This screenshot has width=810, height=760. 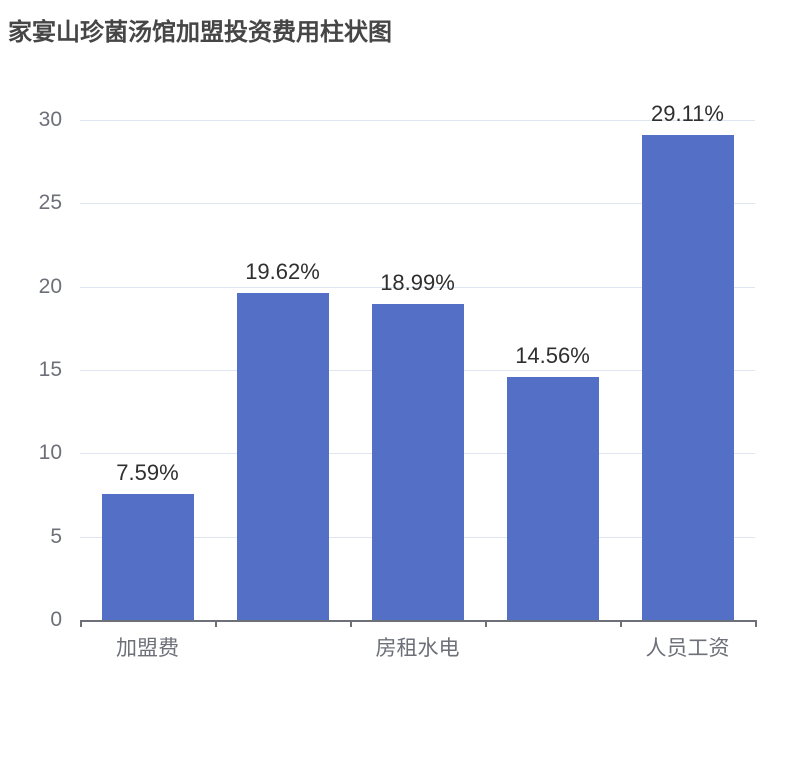 I want to click on x-axis-category-label: 加盟费, so click(x=147, y=648).